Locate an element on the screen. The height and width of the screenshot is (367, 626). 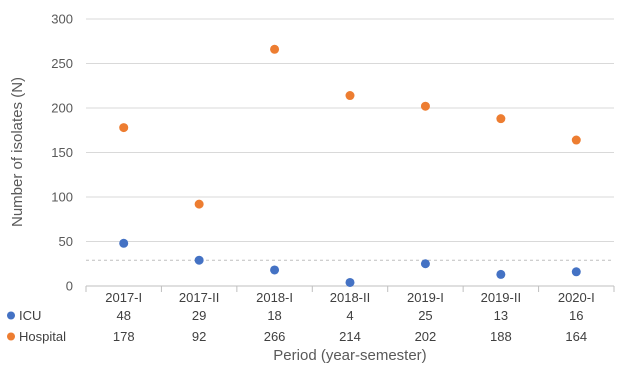
y-tick-label: 0 is located at coordinates (69, 286).